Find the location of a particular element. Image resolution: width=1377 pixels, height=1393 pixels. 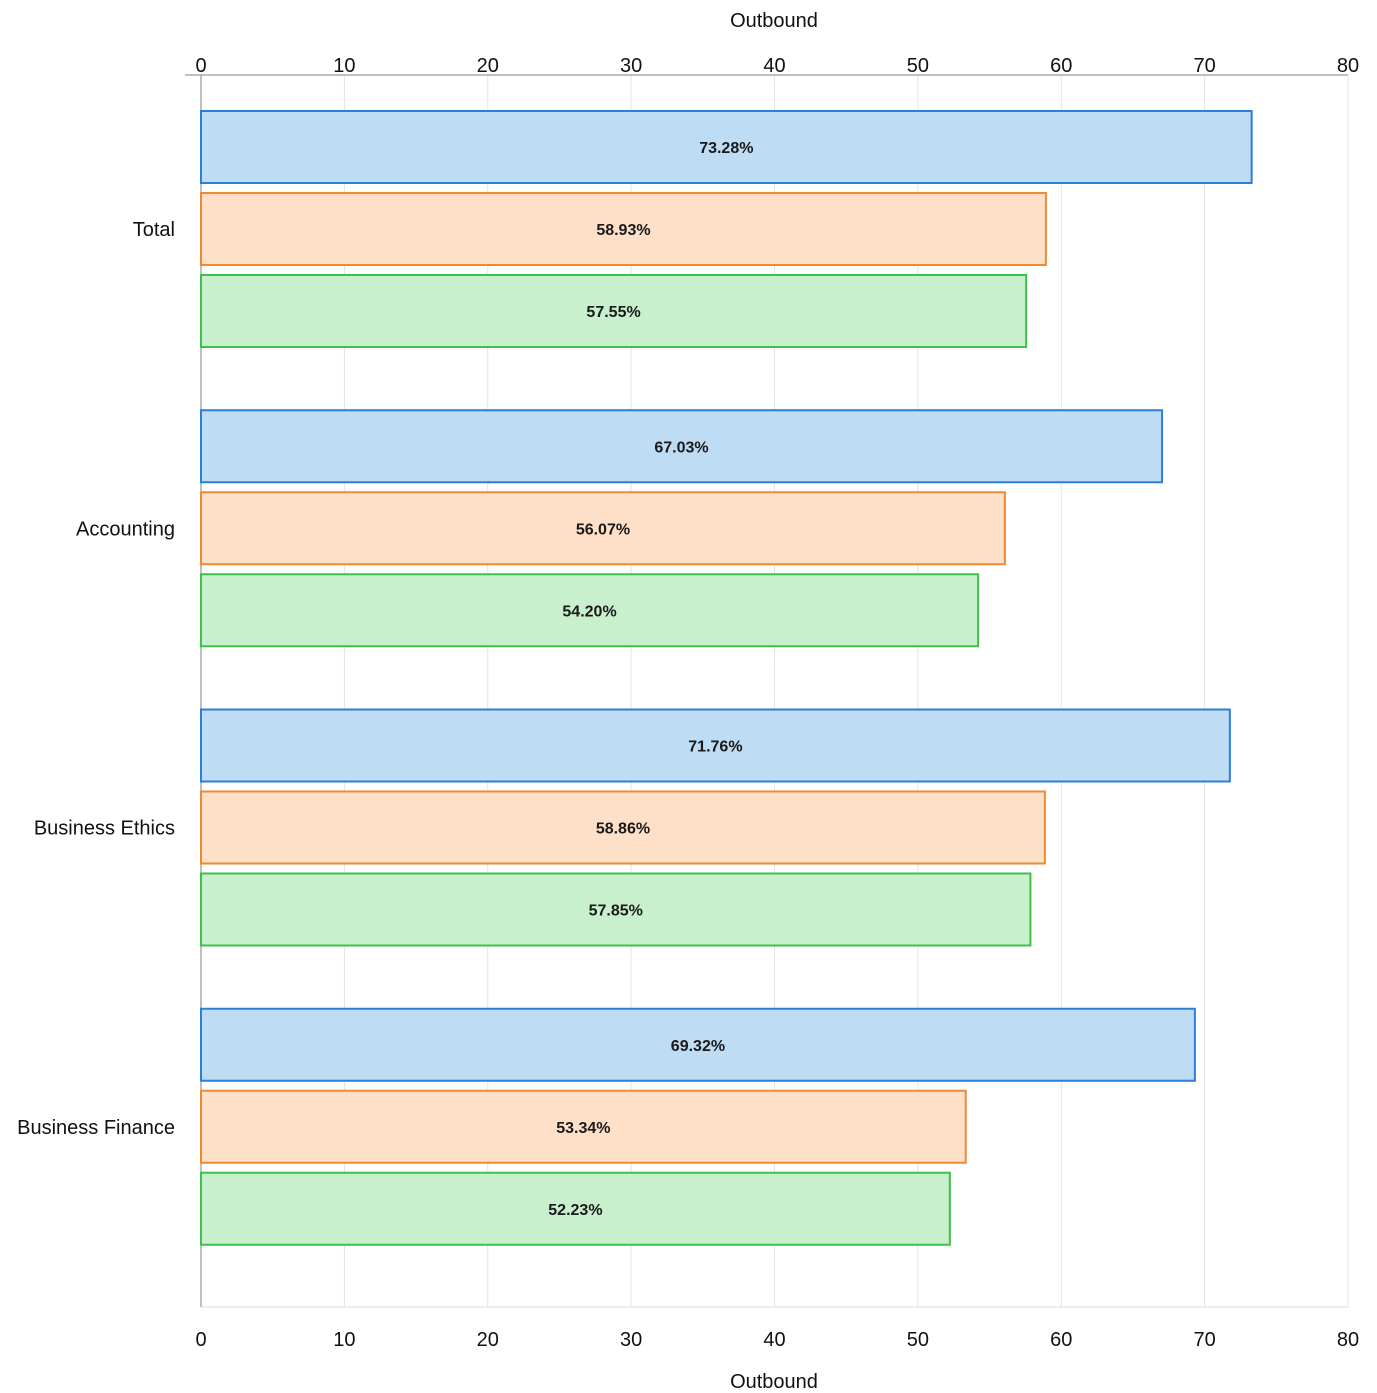

category-label: Business Ethics is located at coordinates (104, 829).